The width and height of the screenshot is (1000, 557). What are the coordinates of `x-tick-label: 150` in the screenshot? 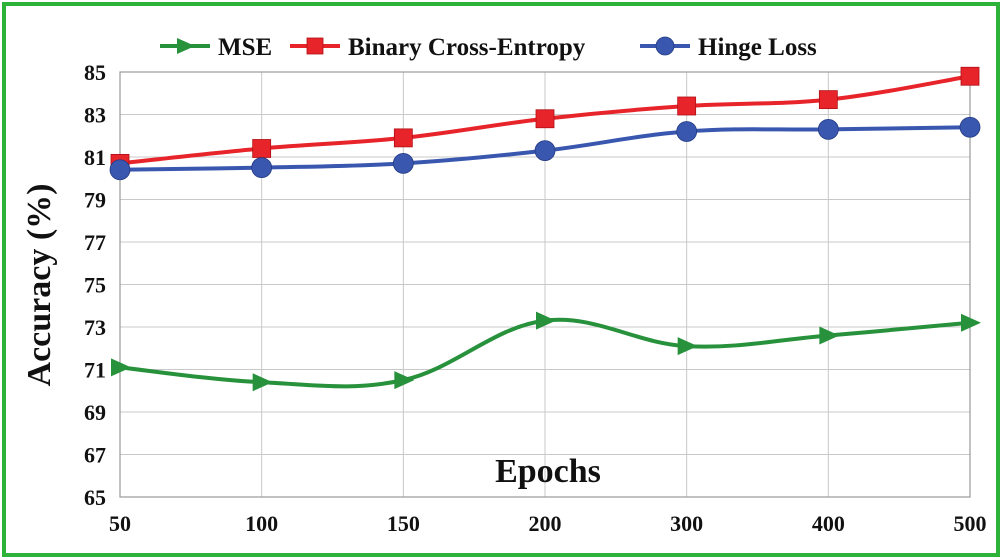 It's located at (403, 523).